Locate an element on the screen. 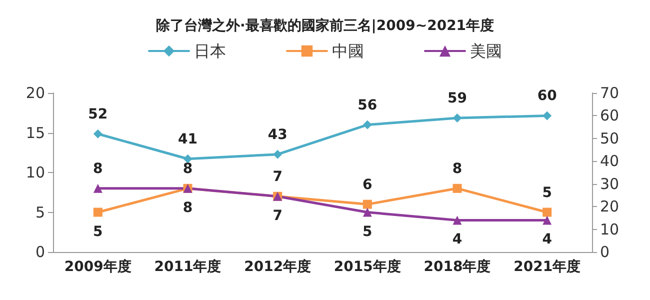 The width and height of the screenshot is (650, 300). y2-tick-label: 0 is located at coordinates (605, 252).